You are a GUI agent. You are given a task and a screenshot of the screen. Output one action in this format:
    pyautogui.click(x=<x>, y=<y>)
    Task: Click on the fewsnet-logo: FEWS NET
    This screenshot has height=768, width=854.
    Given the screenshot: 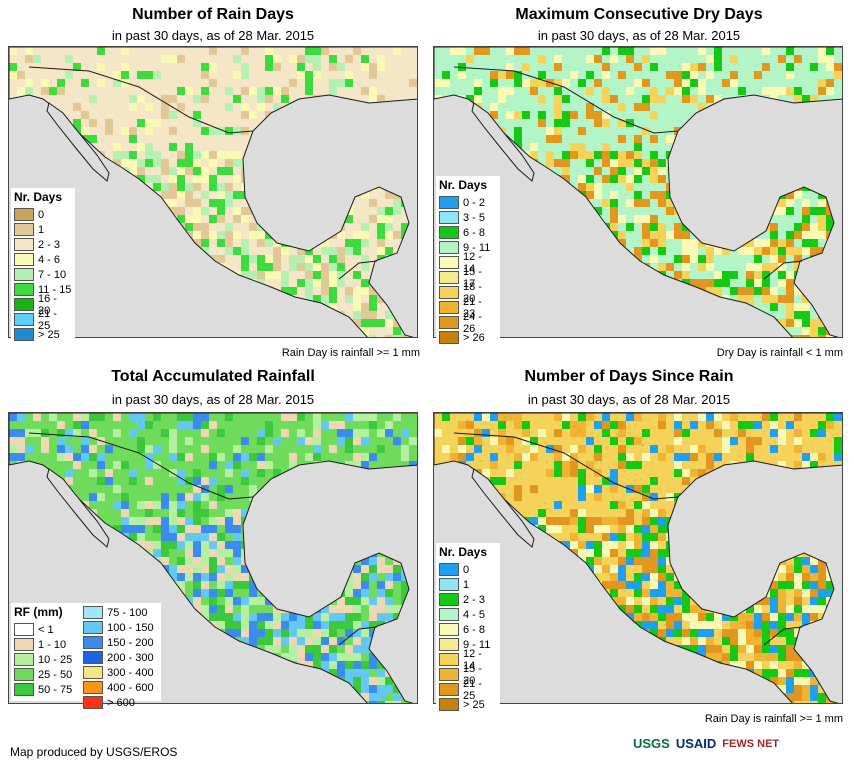 What is the action you would take?
    pyautogui.click(x=751, y=743)
    